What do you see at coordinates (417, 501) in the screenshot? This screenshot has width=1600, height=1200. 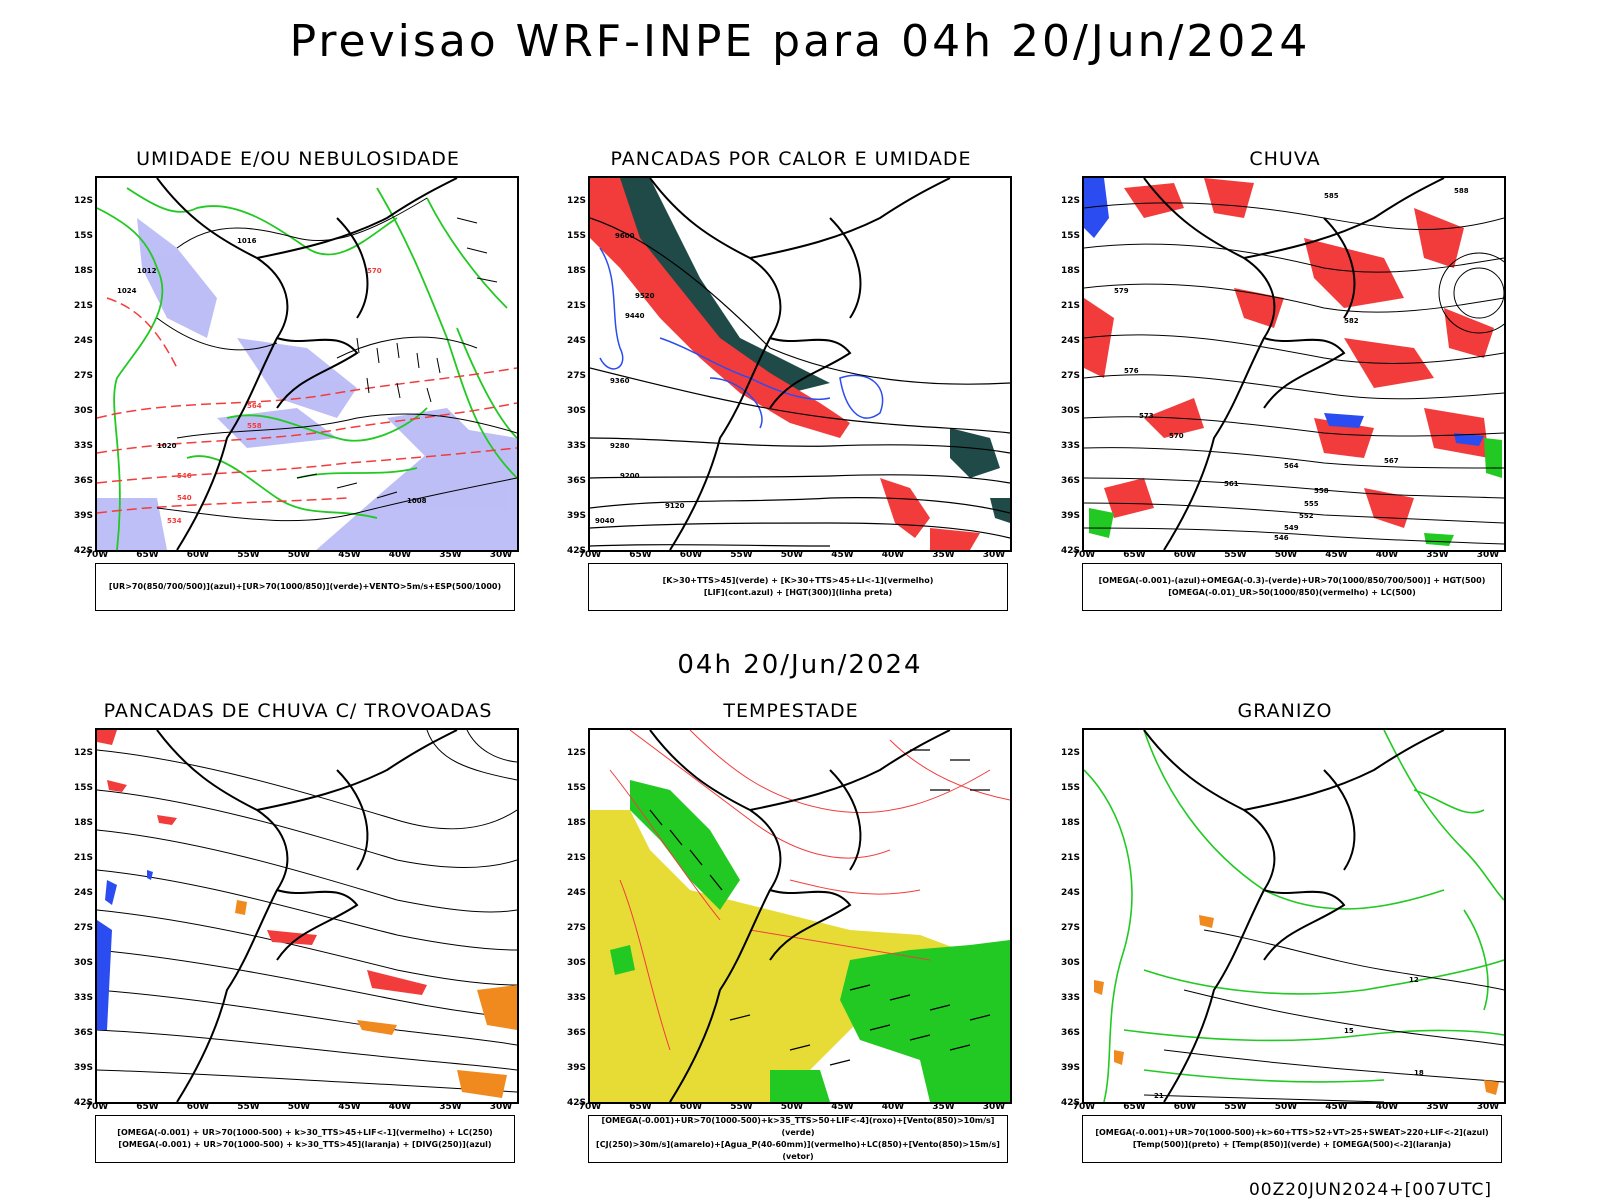 I see `svg-text: 1008` at bounding box center [417, 501].